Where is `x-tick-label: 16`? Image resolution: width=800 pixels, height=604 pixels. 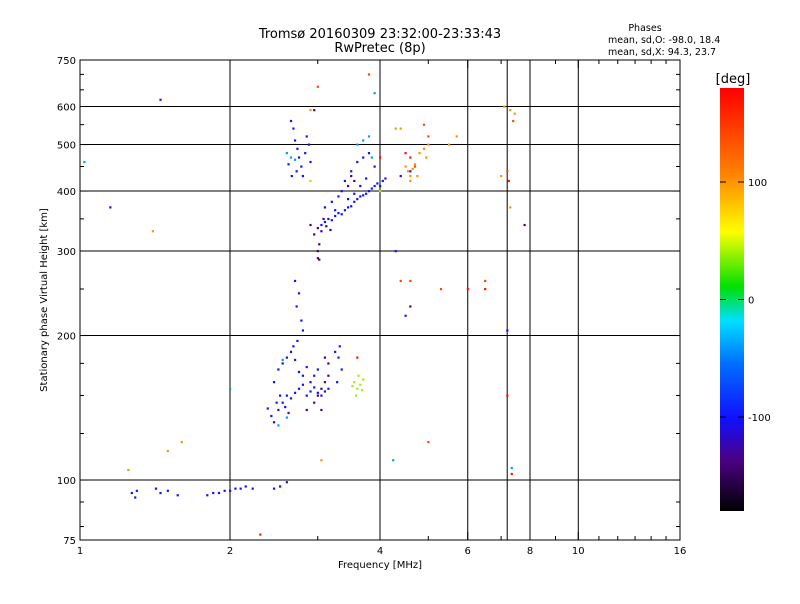 x-tick-label: 16 is located at coordinates (680, 551).